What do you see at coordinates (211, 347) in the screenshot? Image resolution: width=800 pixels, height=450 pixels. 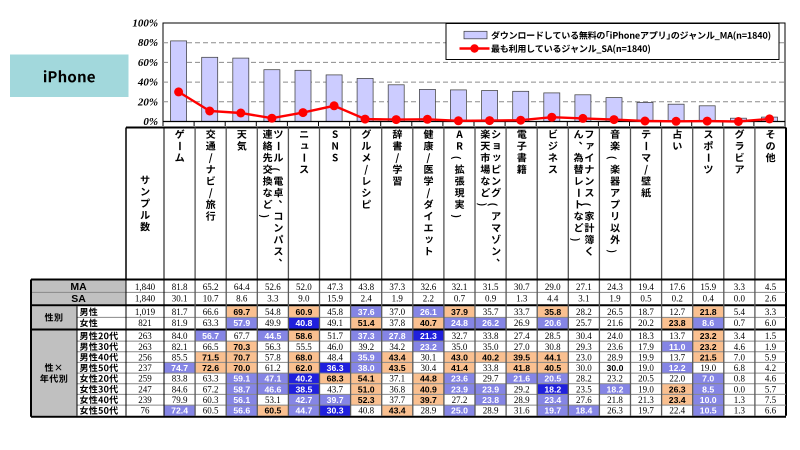 I see `svg-text: 66.5` at bounding box center [211, 347].